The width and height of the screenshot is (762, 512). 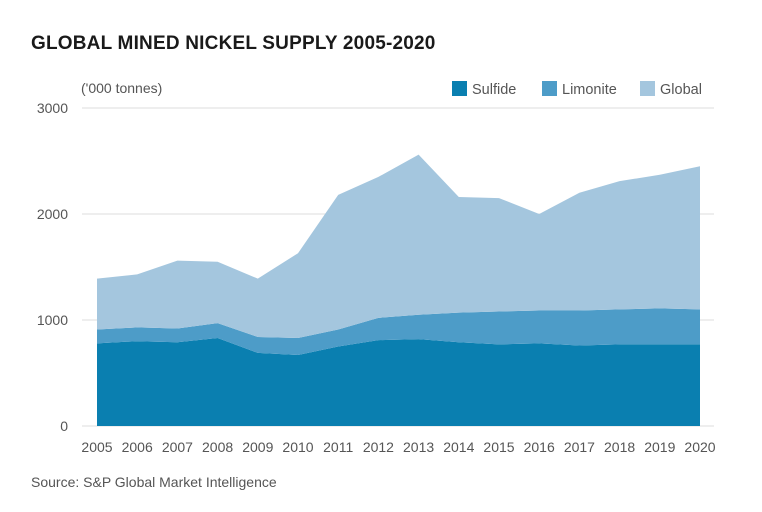 I want to click on x-tick-label: 2007, so click(x=177, y=447).